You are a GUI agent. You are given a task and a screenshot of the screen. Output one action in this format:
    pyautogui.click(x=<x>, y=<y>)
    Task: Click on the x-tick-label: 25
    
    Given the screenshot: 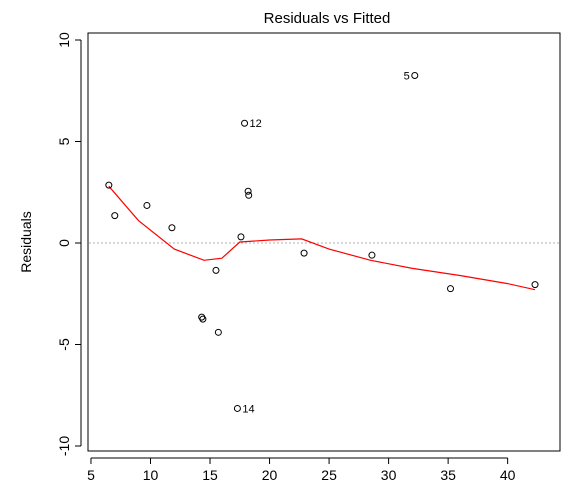 What is the action you would take?
    pyautogui.click(x=329, y=475)
    